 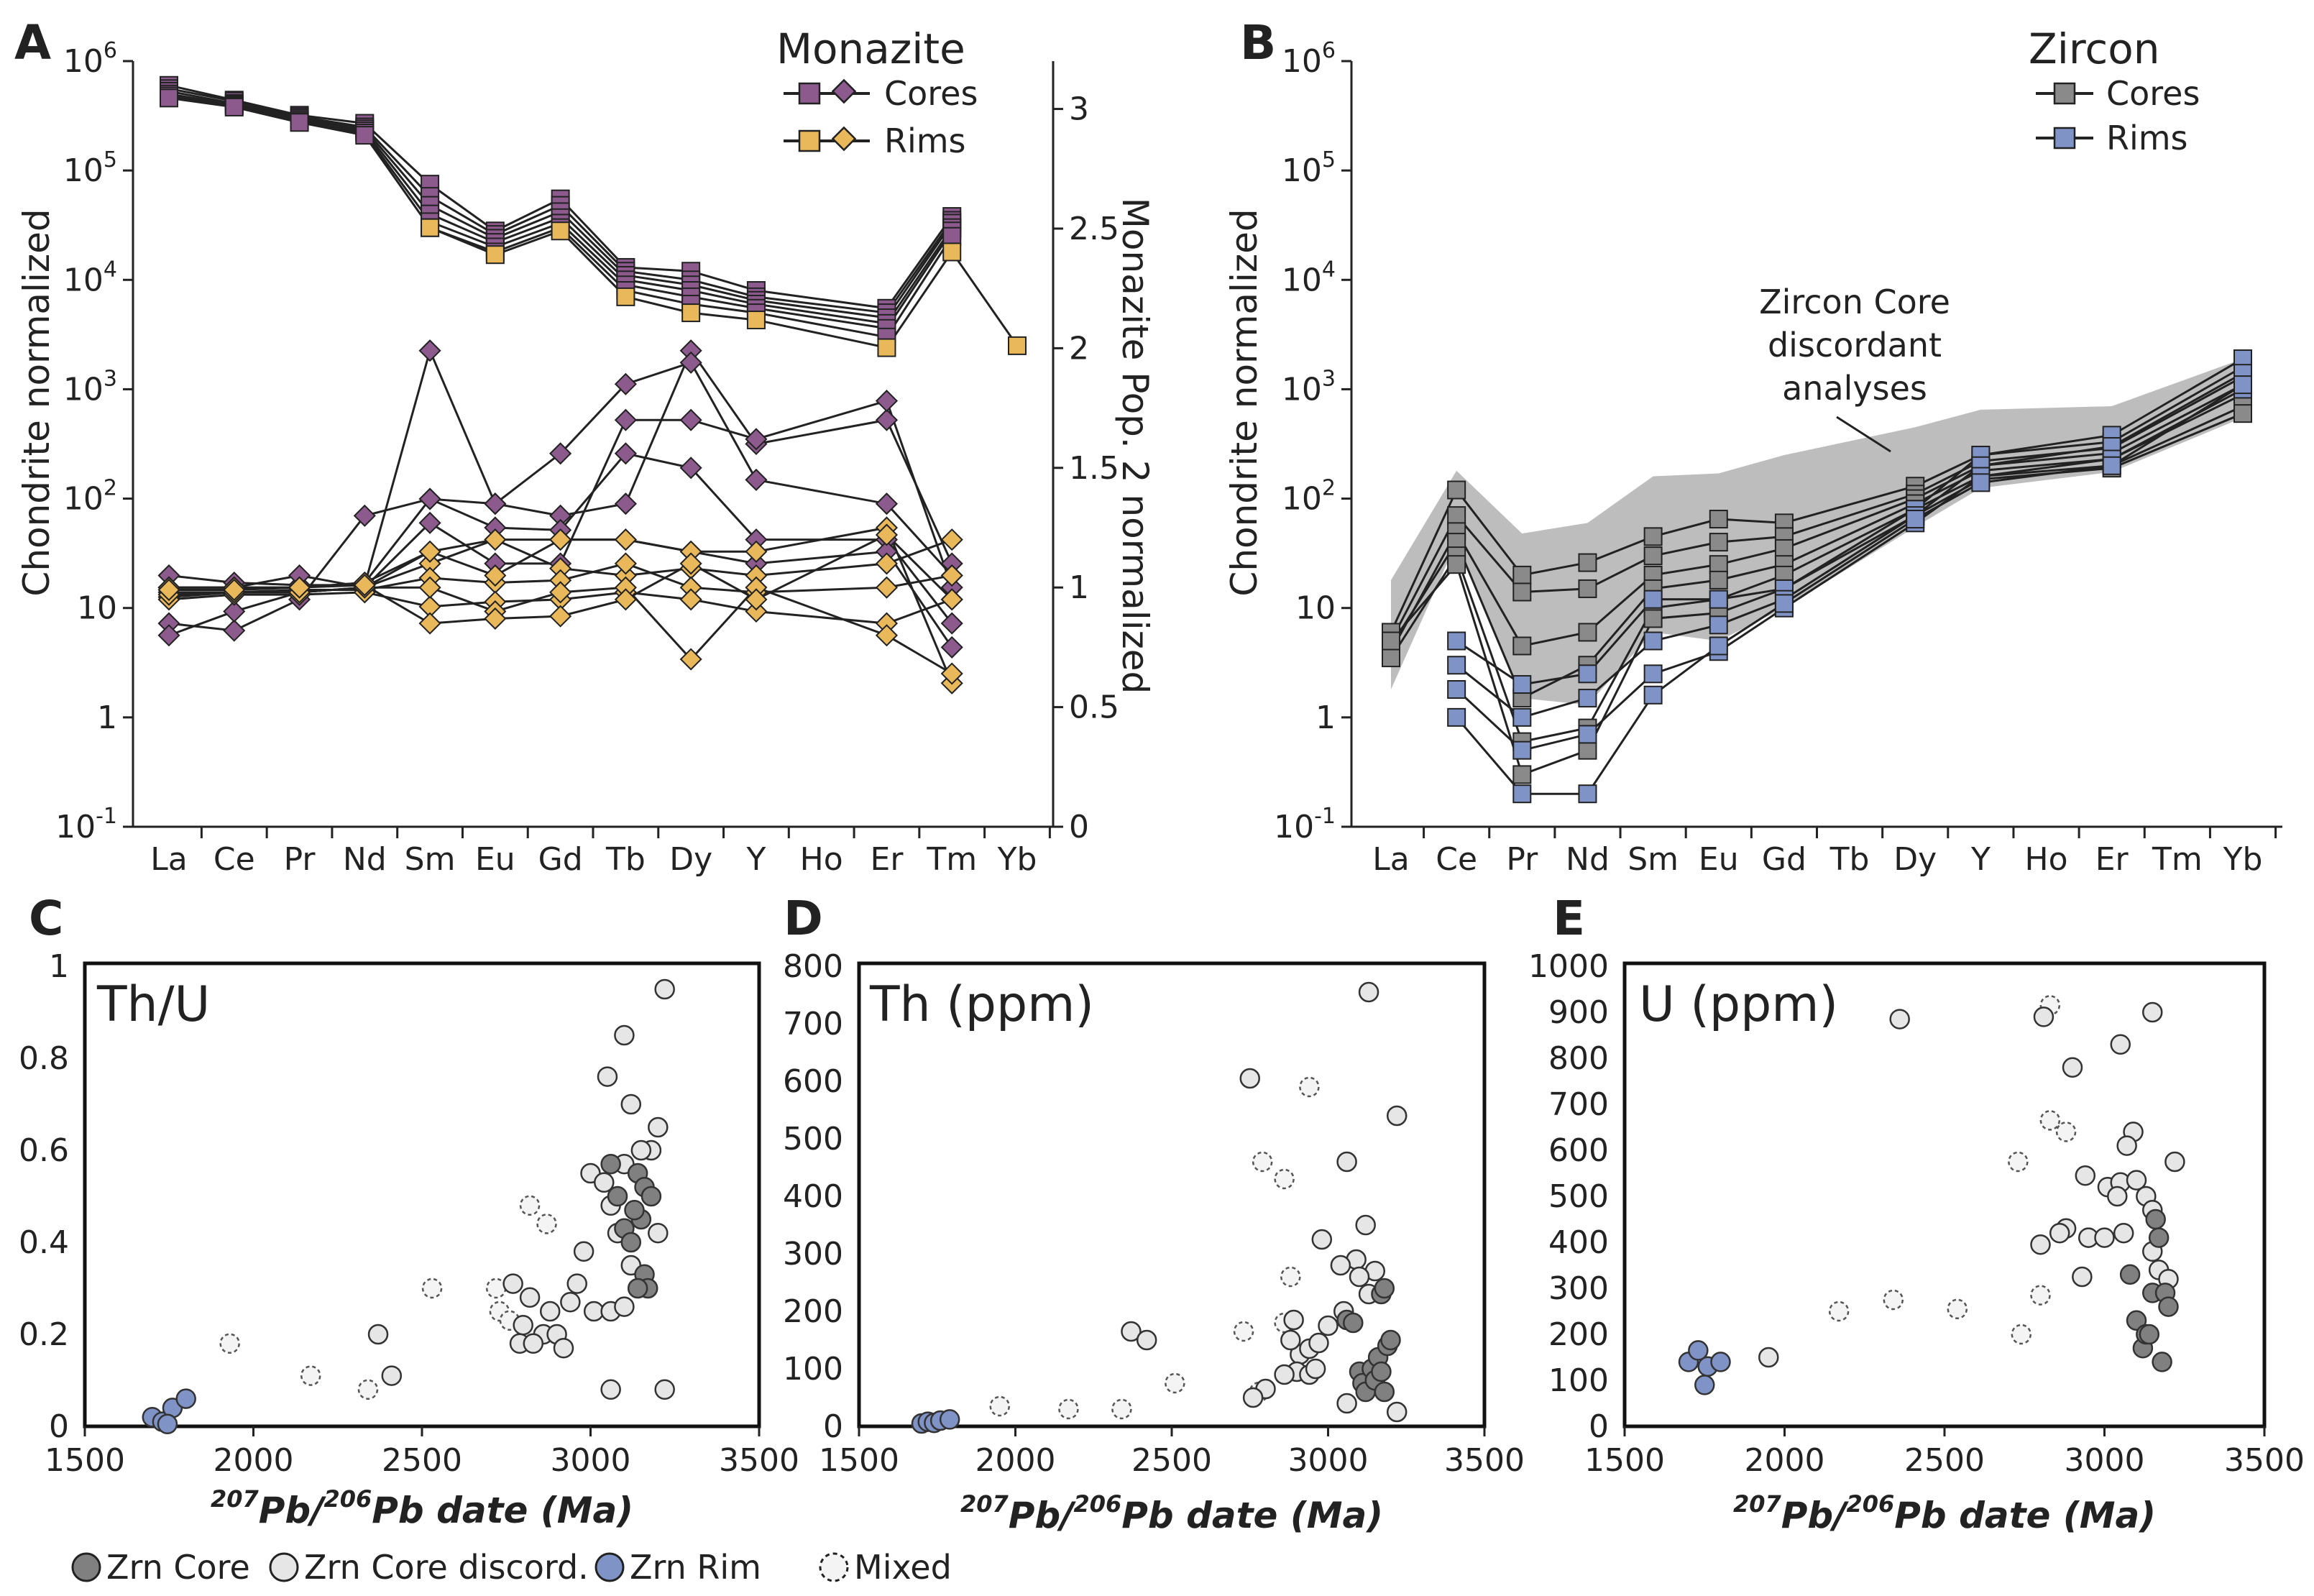 I want to click on x-tick-label: Ce, so click(x=1456, y=859).